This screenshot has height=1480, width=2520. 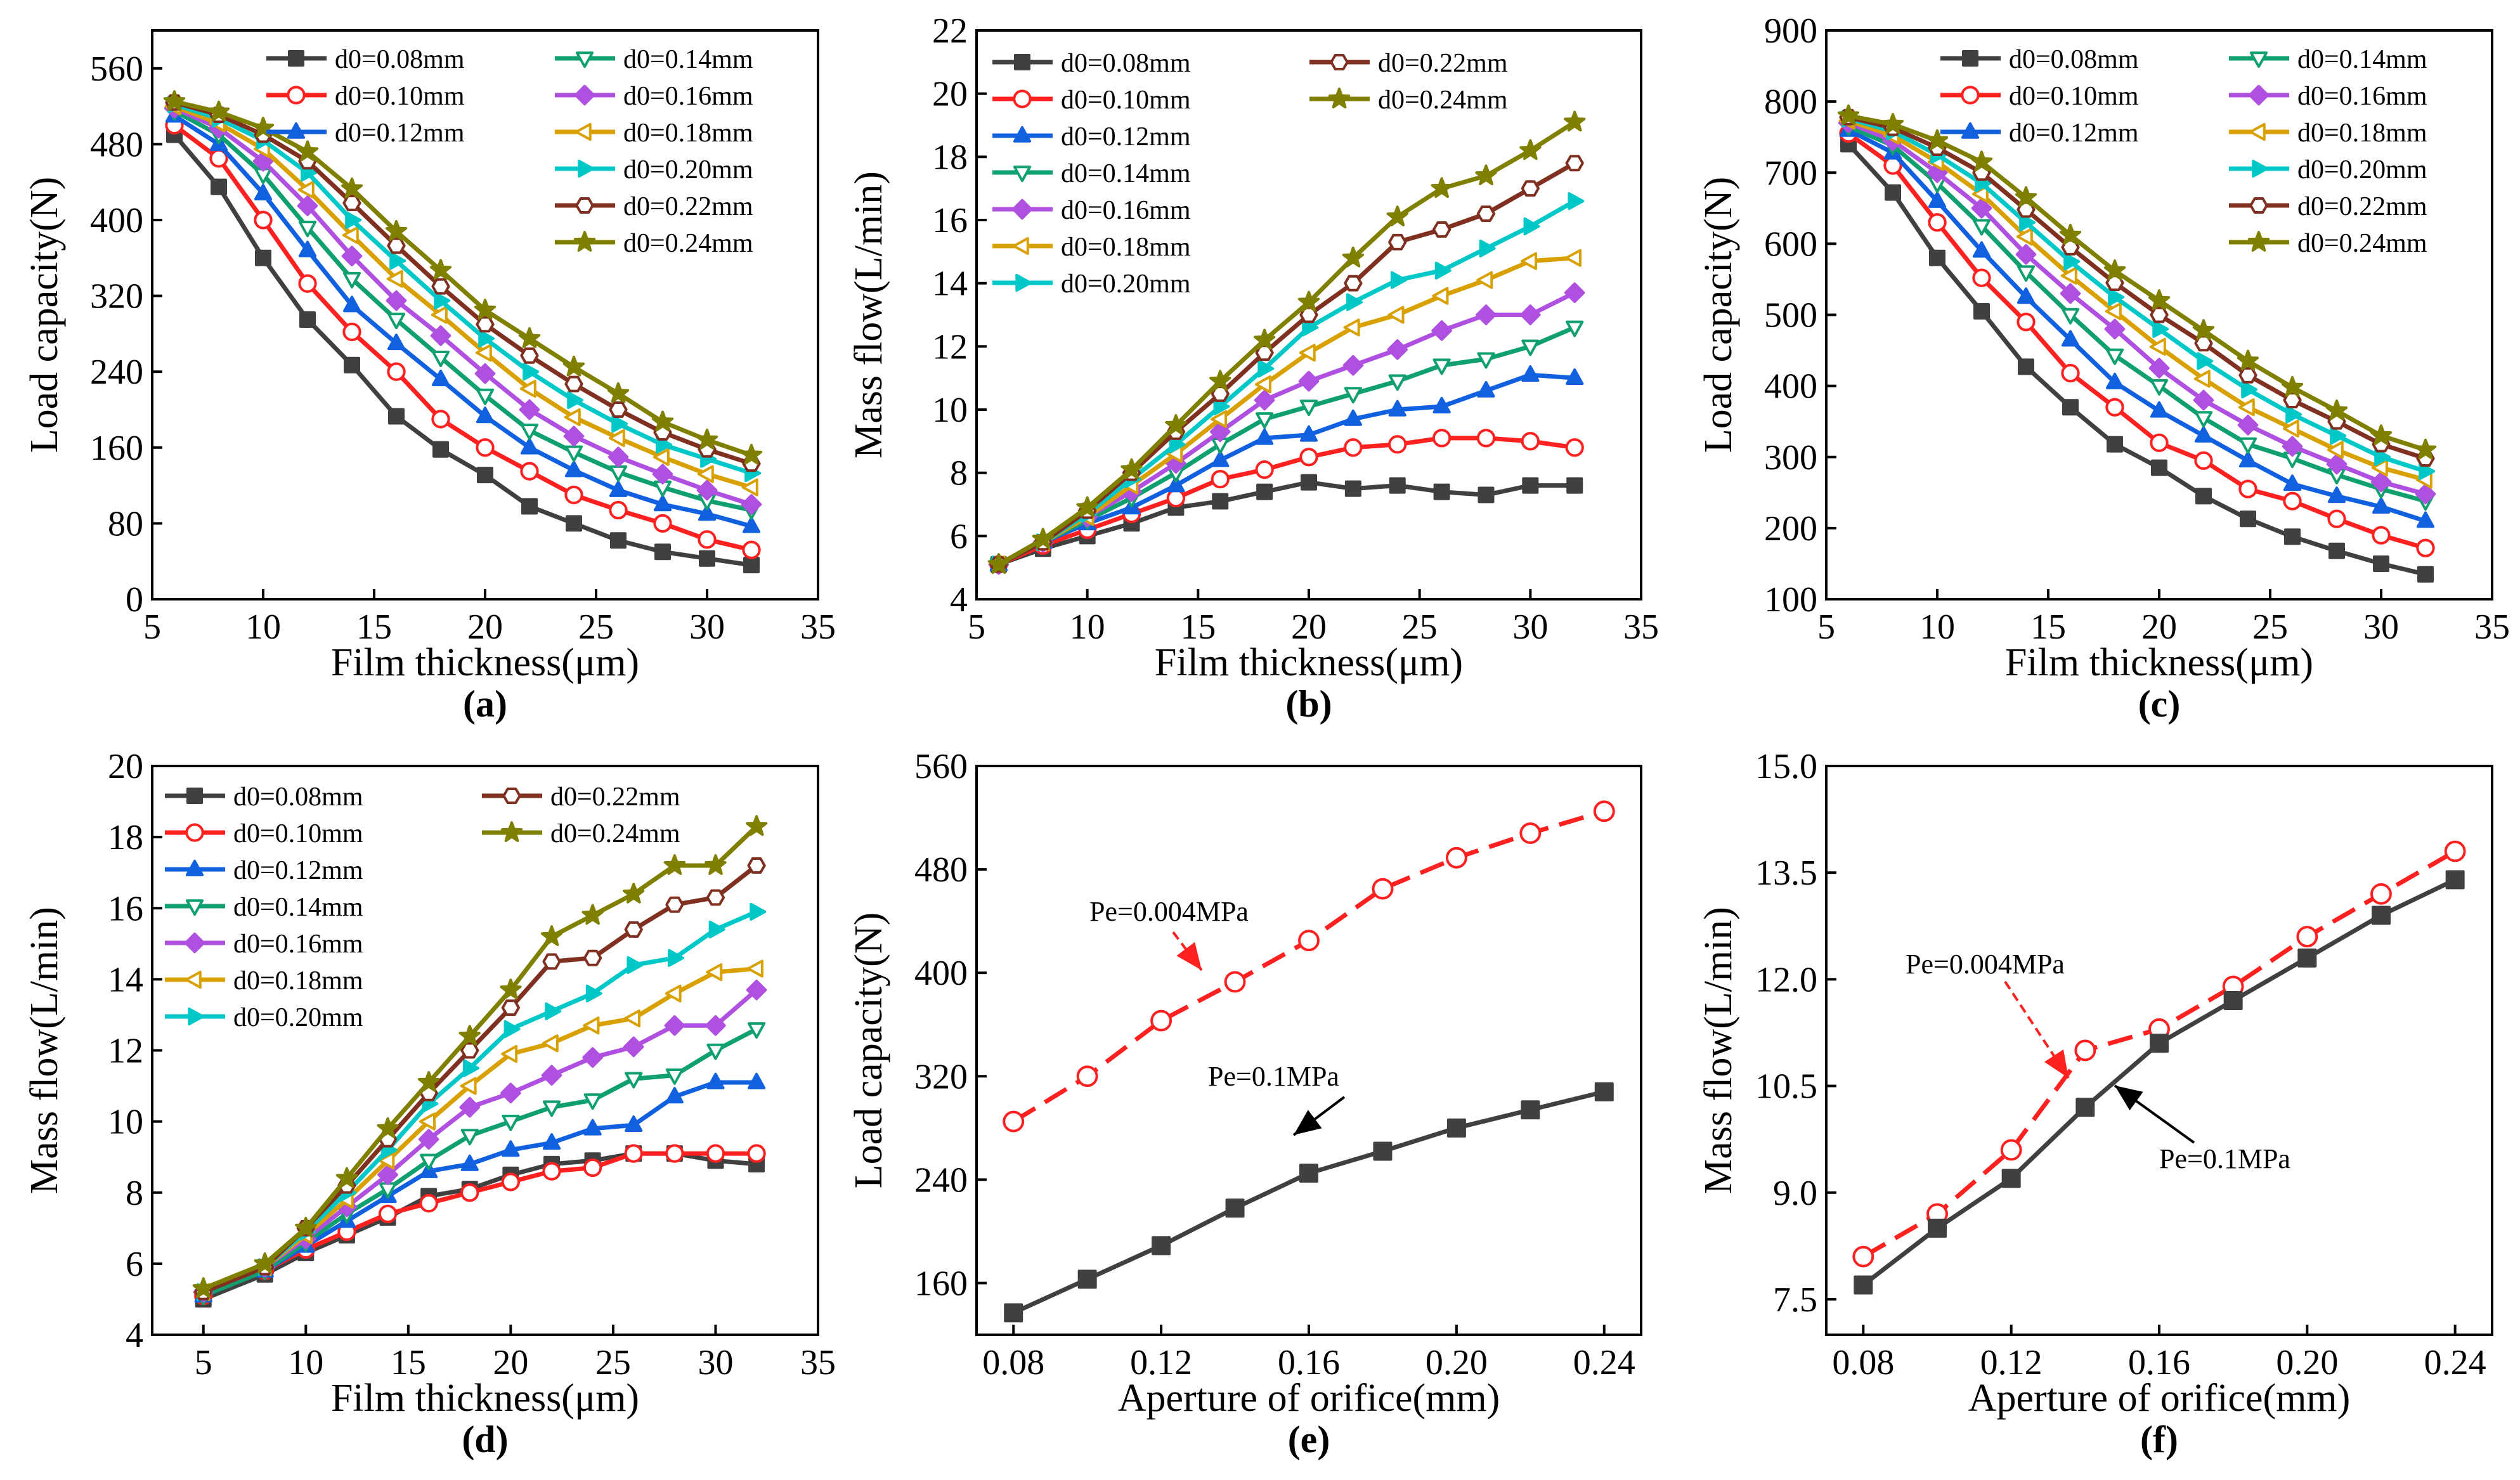 What do you see at coordinates (480, 1224) in the screenshot?
I see `series-d0=0.10mm` at bounding box center [480, 1224].